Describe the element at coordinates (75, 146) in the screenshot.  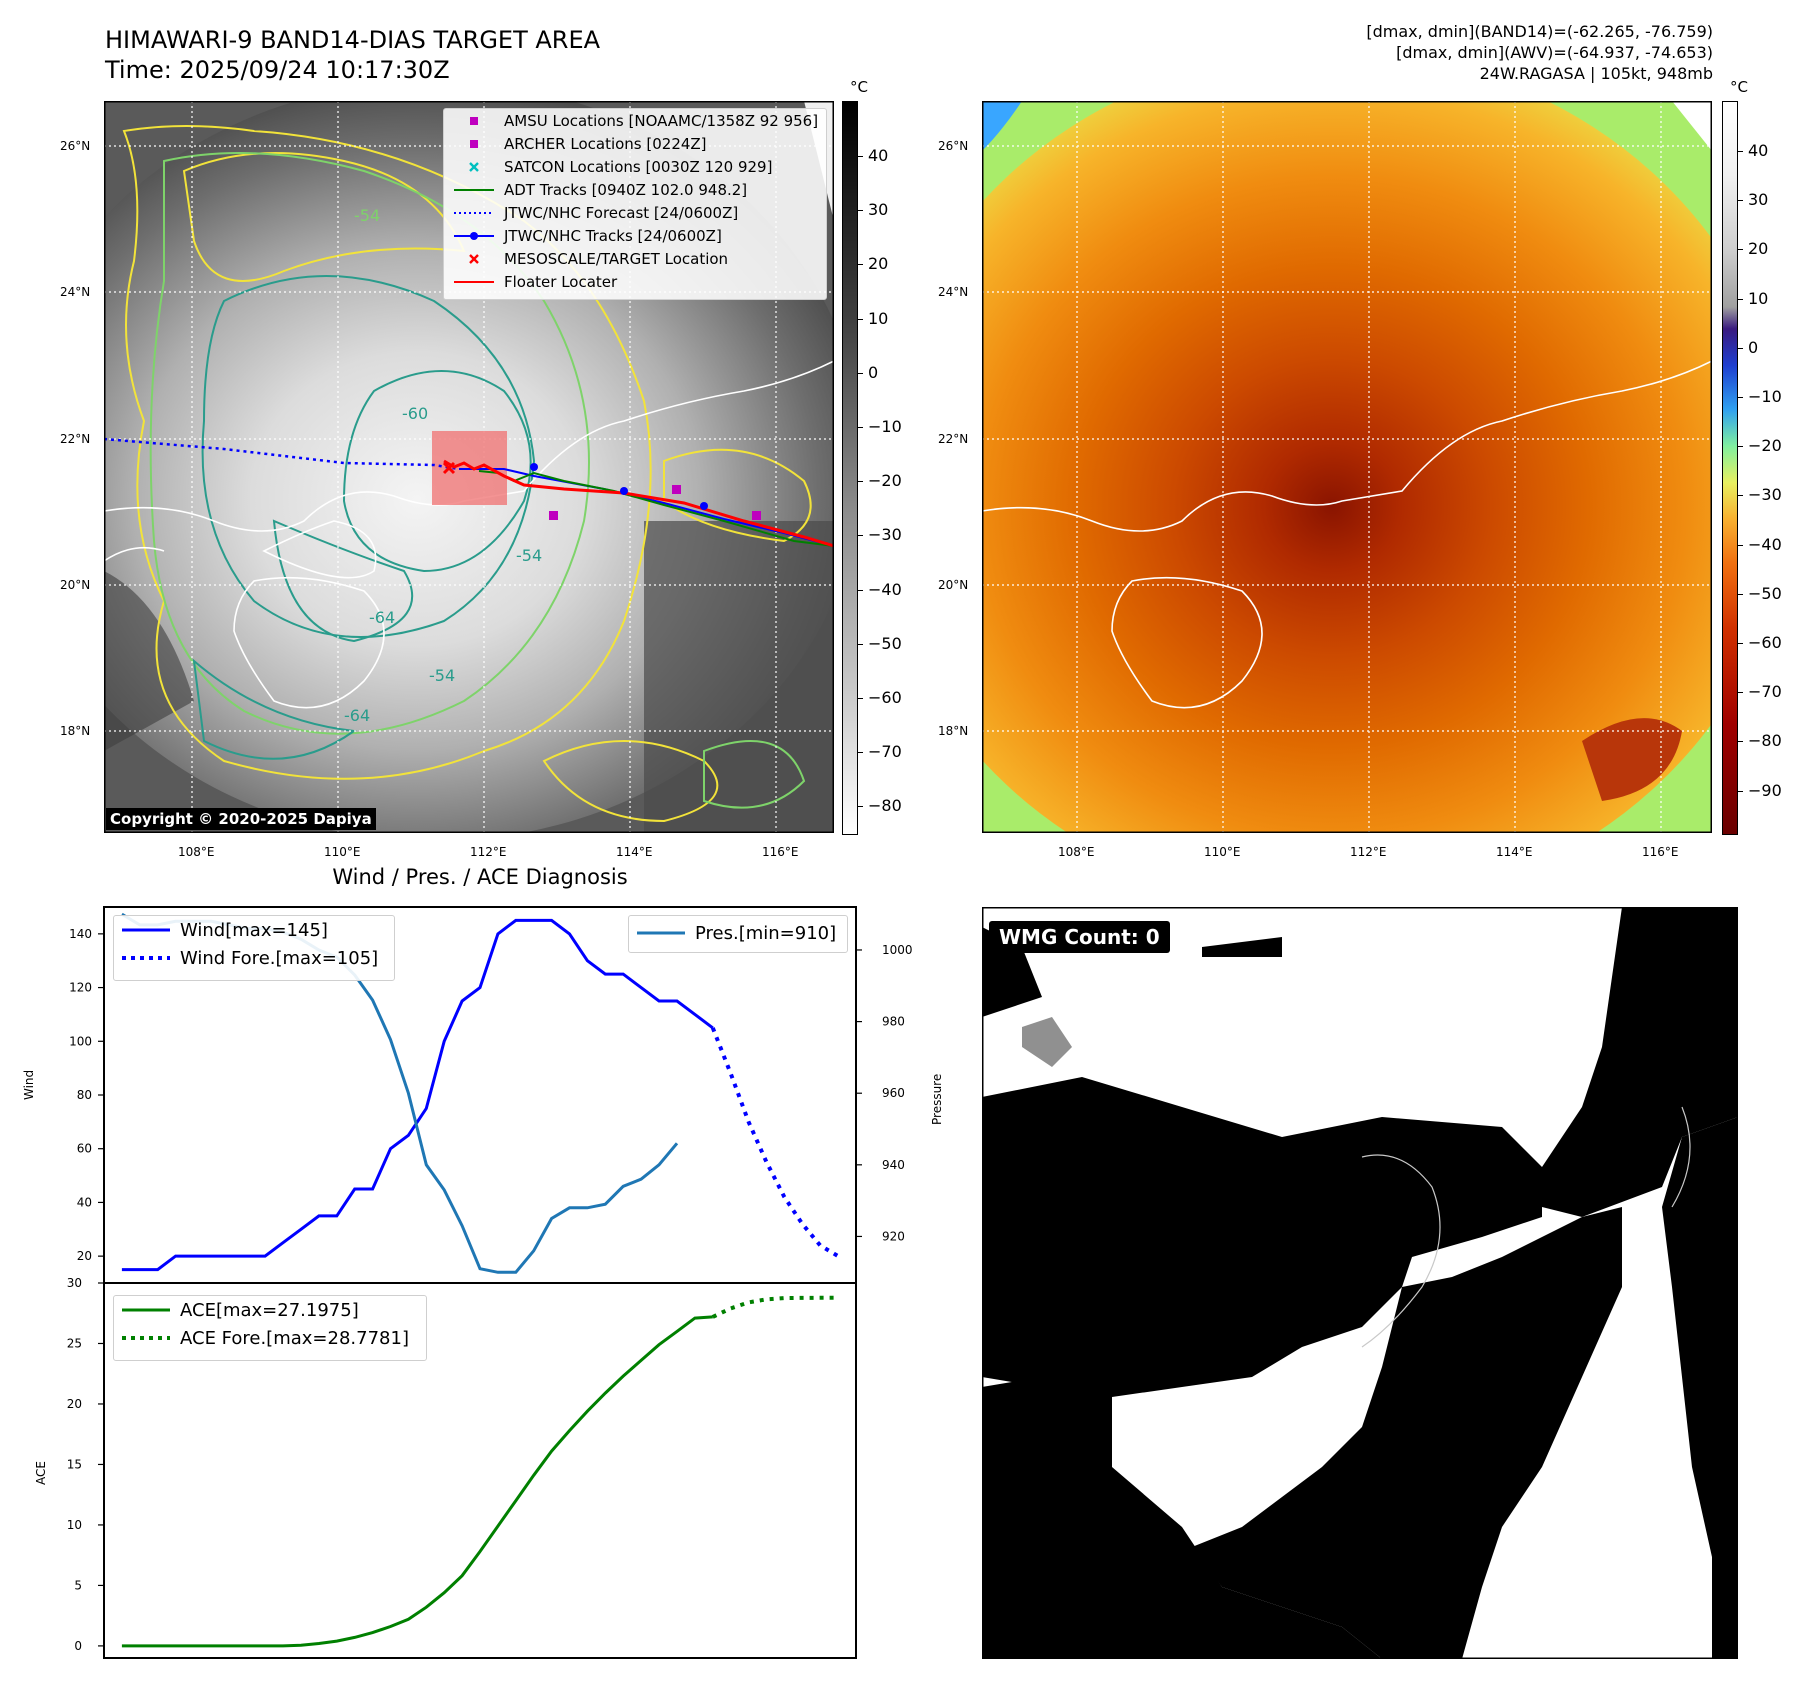
I see `lat-tick: 26°N` at that location.